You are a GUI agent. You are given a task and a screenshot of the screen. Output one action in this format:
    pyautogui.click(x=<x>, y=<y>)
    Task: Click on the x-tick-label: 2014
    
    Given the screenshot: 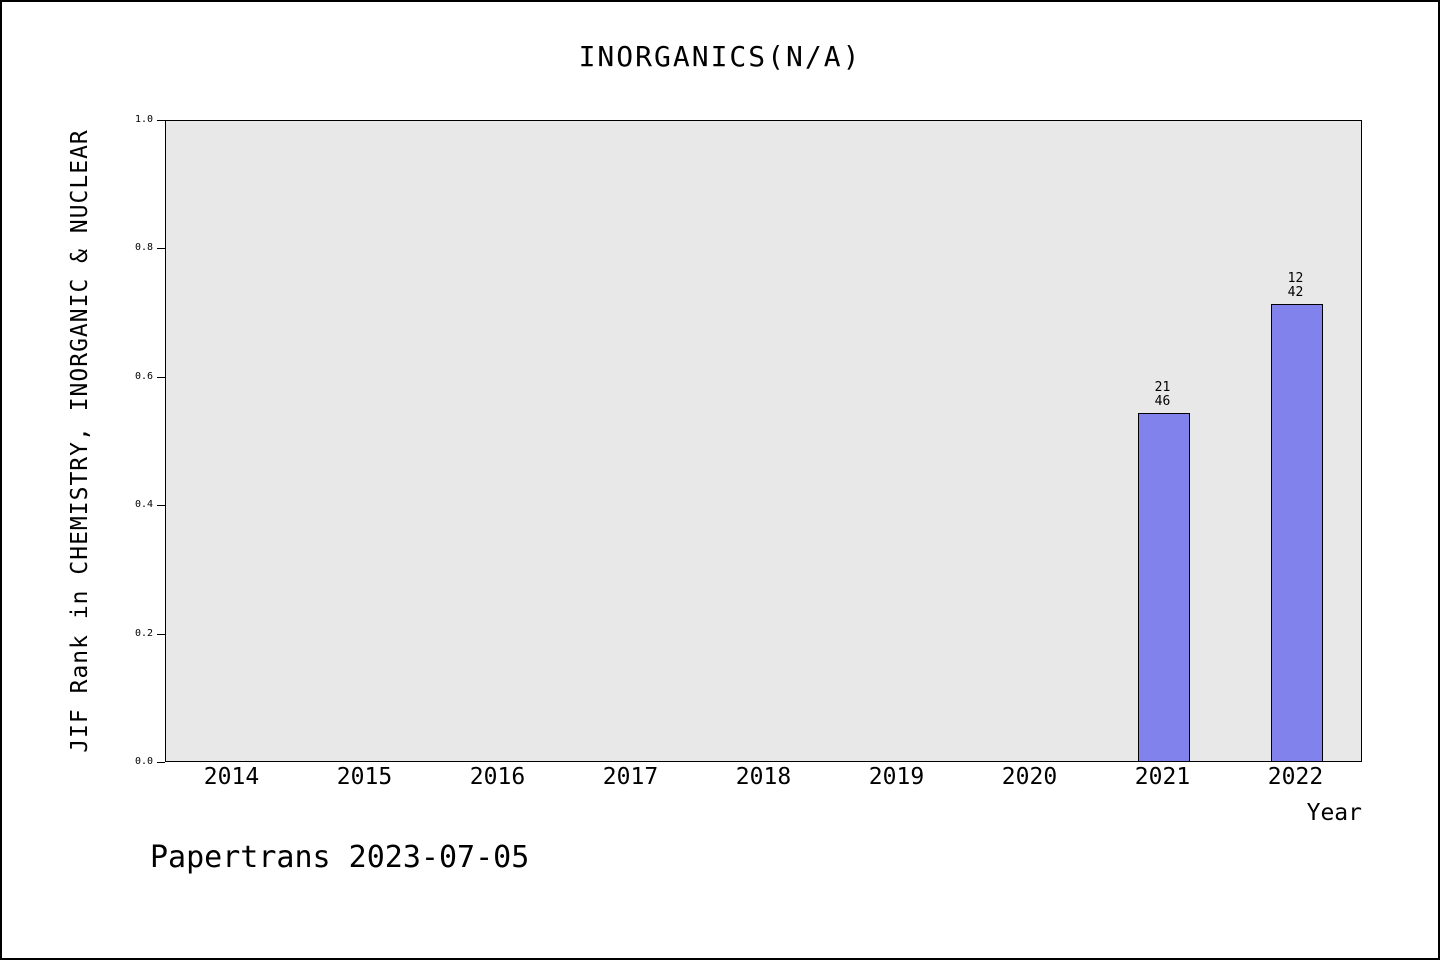 What is the action you would take?
    pyautogui.click(x=231, y=777)
    